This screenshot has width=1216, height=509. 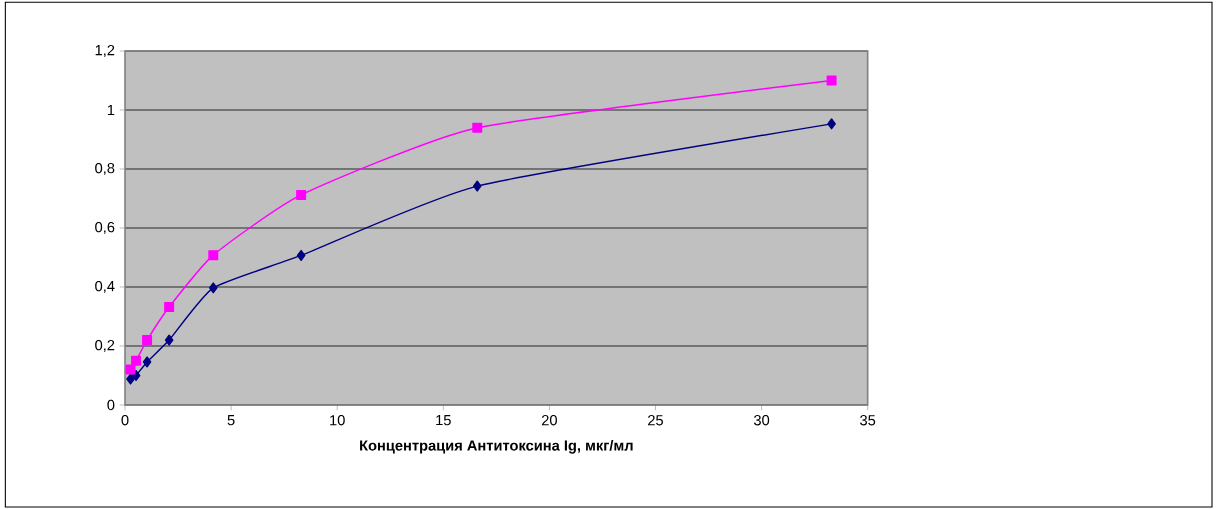 I want to click on x-tick-label: 15, so click(x=443, y=420).